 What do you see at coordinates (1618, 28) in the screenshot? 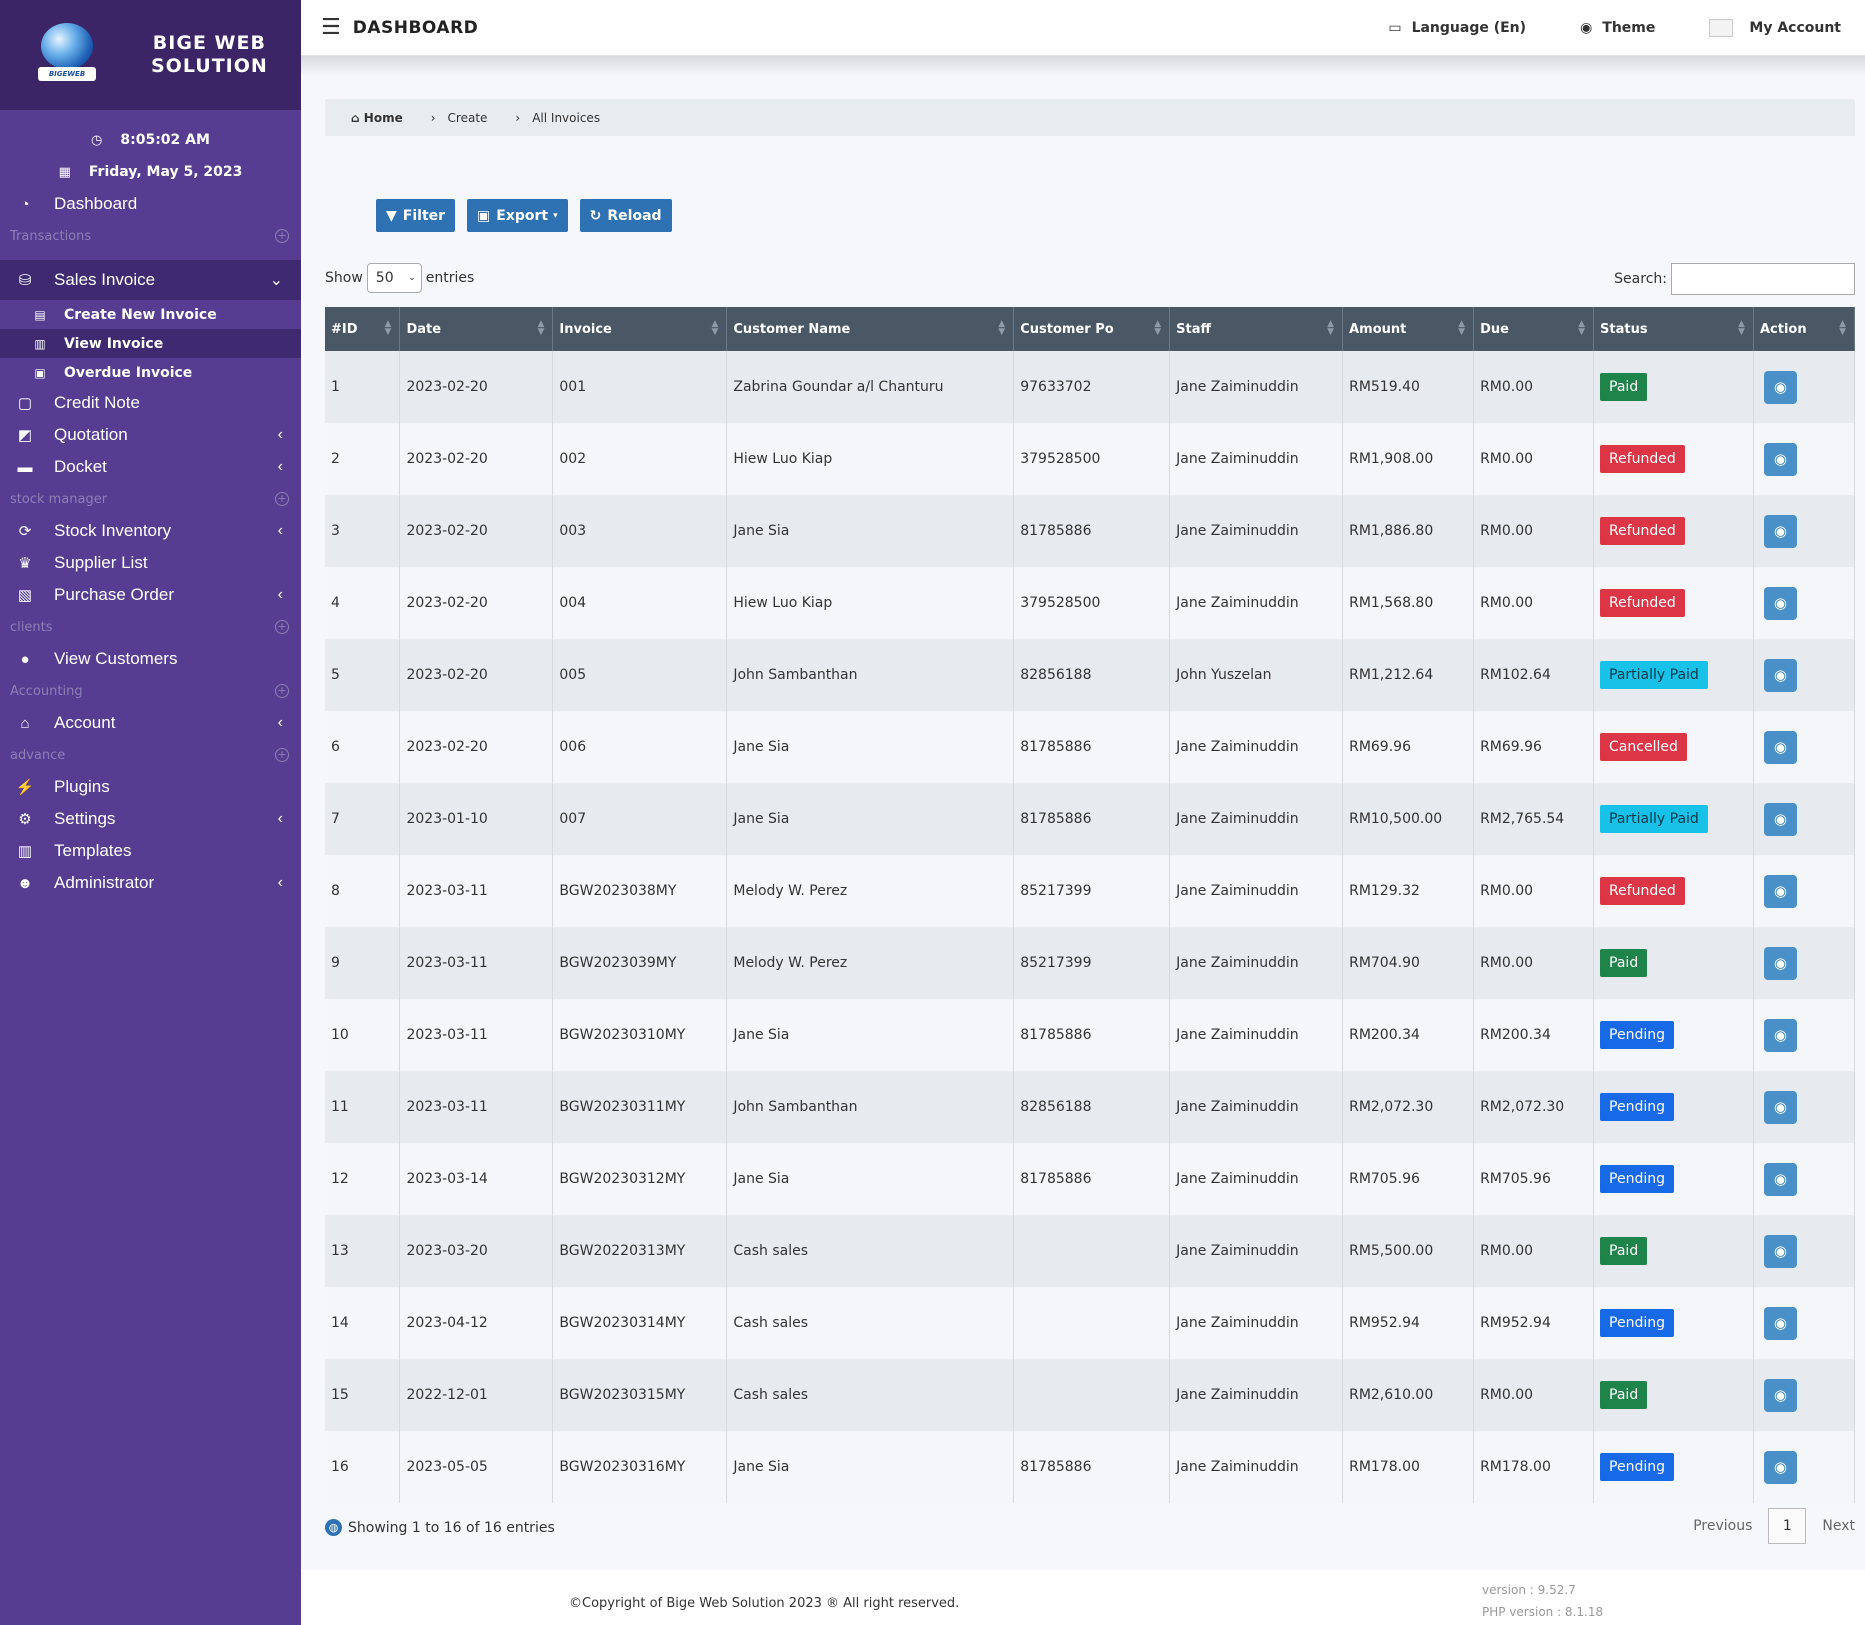
I see `theme-button: ◉ Theme` at bounding box center [1618, 28].